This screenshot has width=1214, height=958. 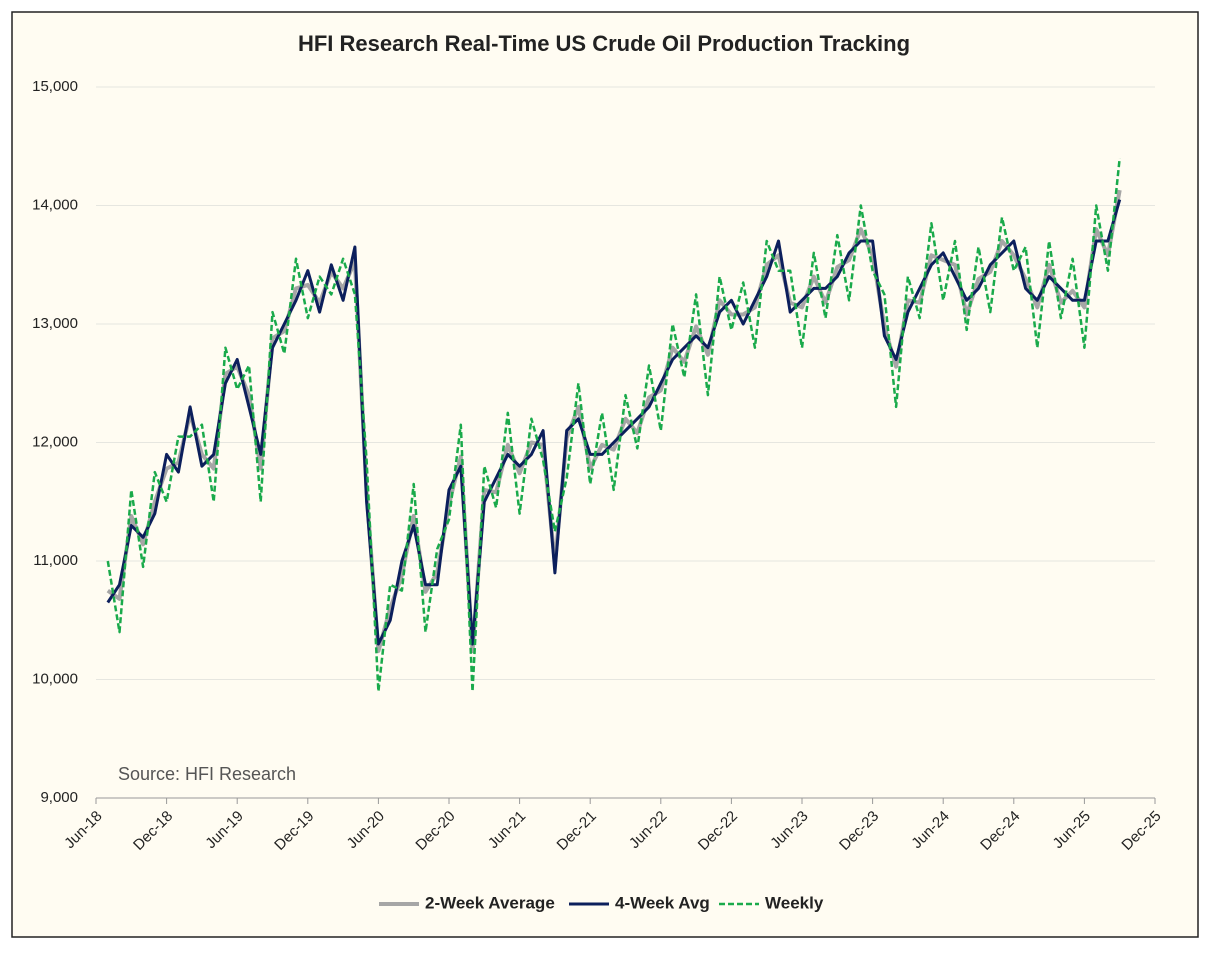 I want to click on legend-label: 2-Week Average, so click(x=490, y=902).